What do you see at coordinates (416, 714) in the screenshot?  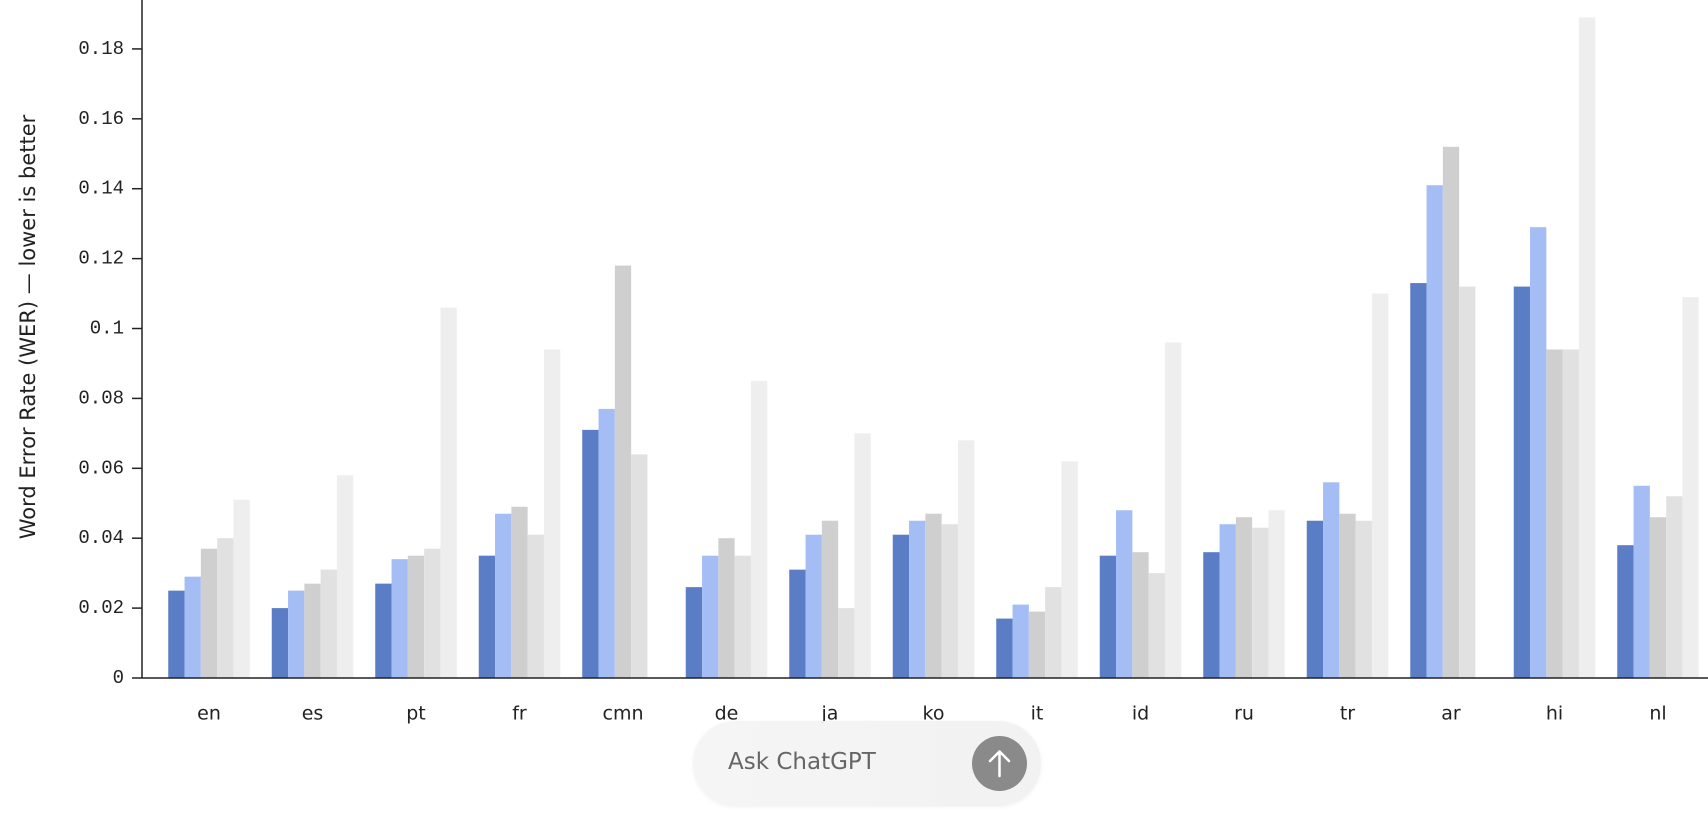 I see `x-tick-label: pt` at bounding box center [416, 714].